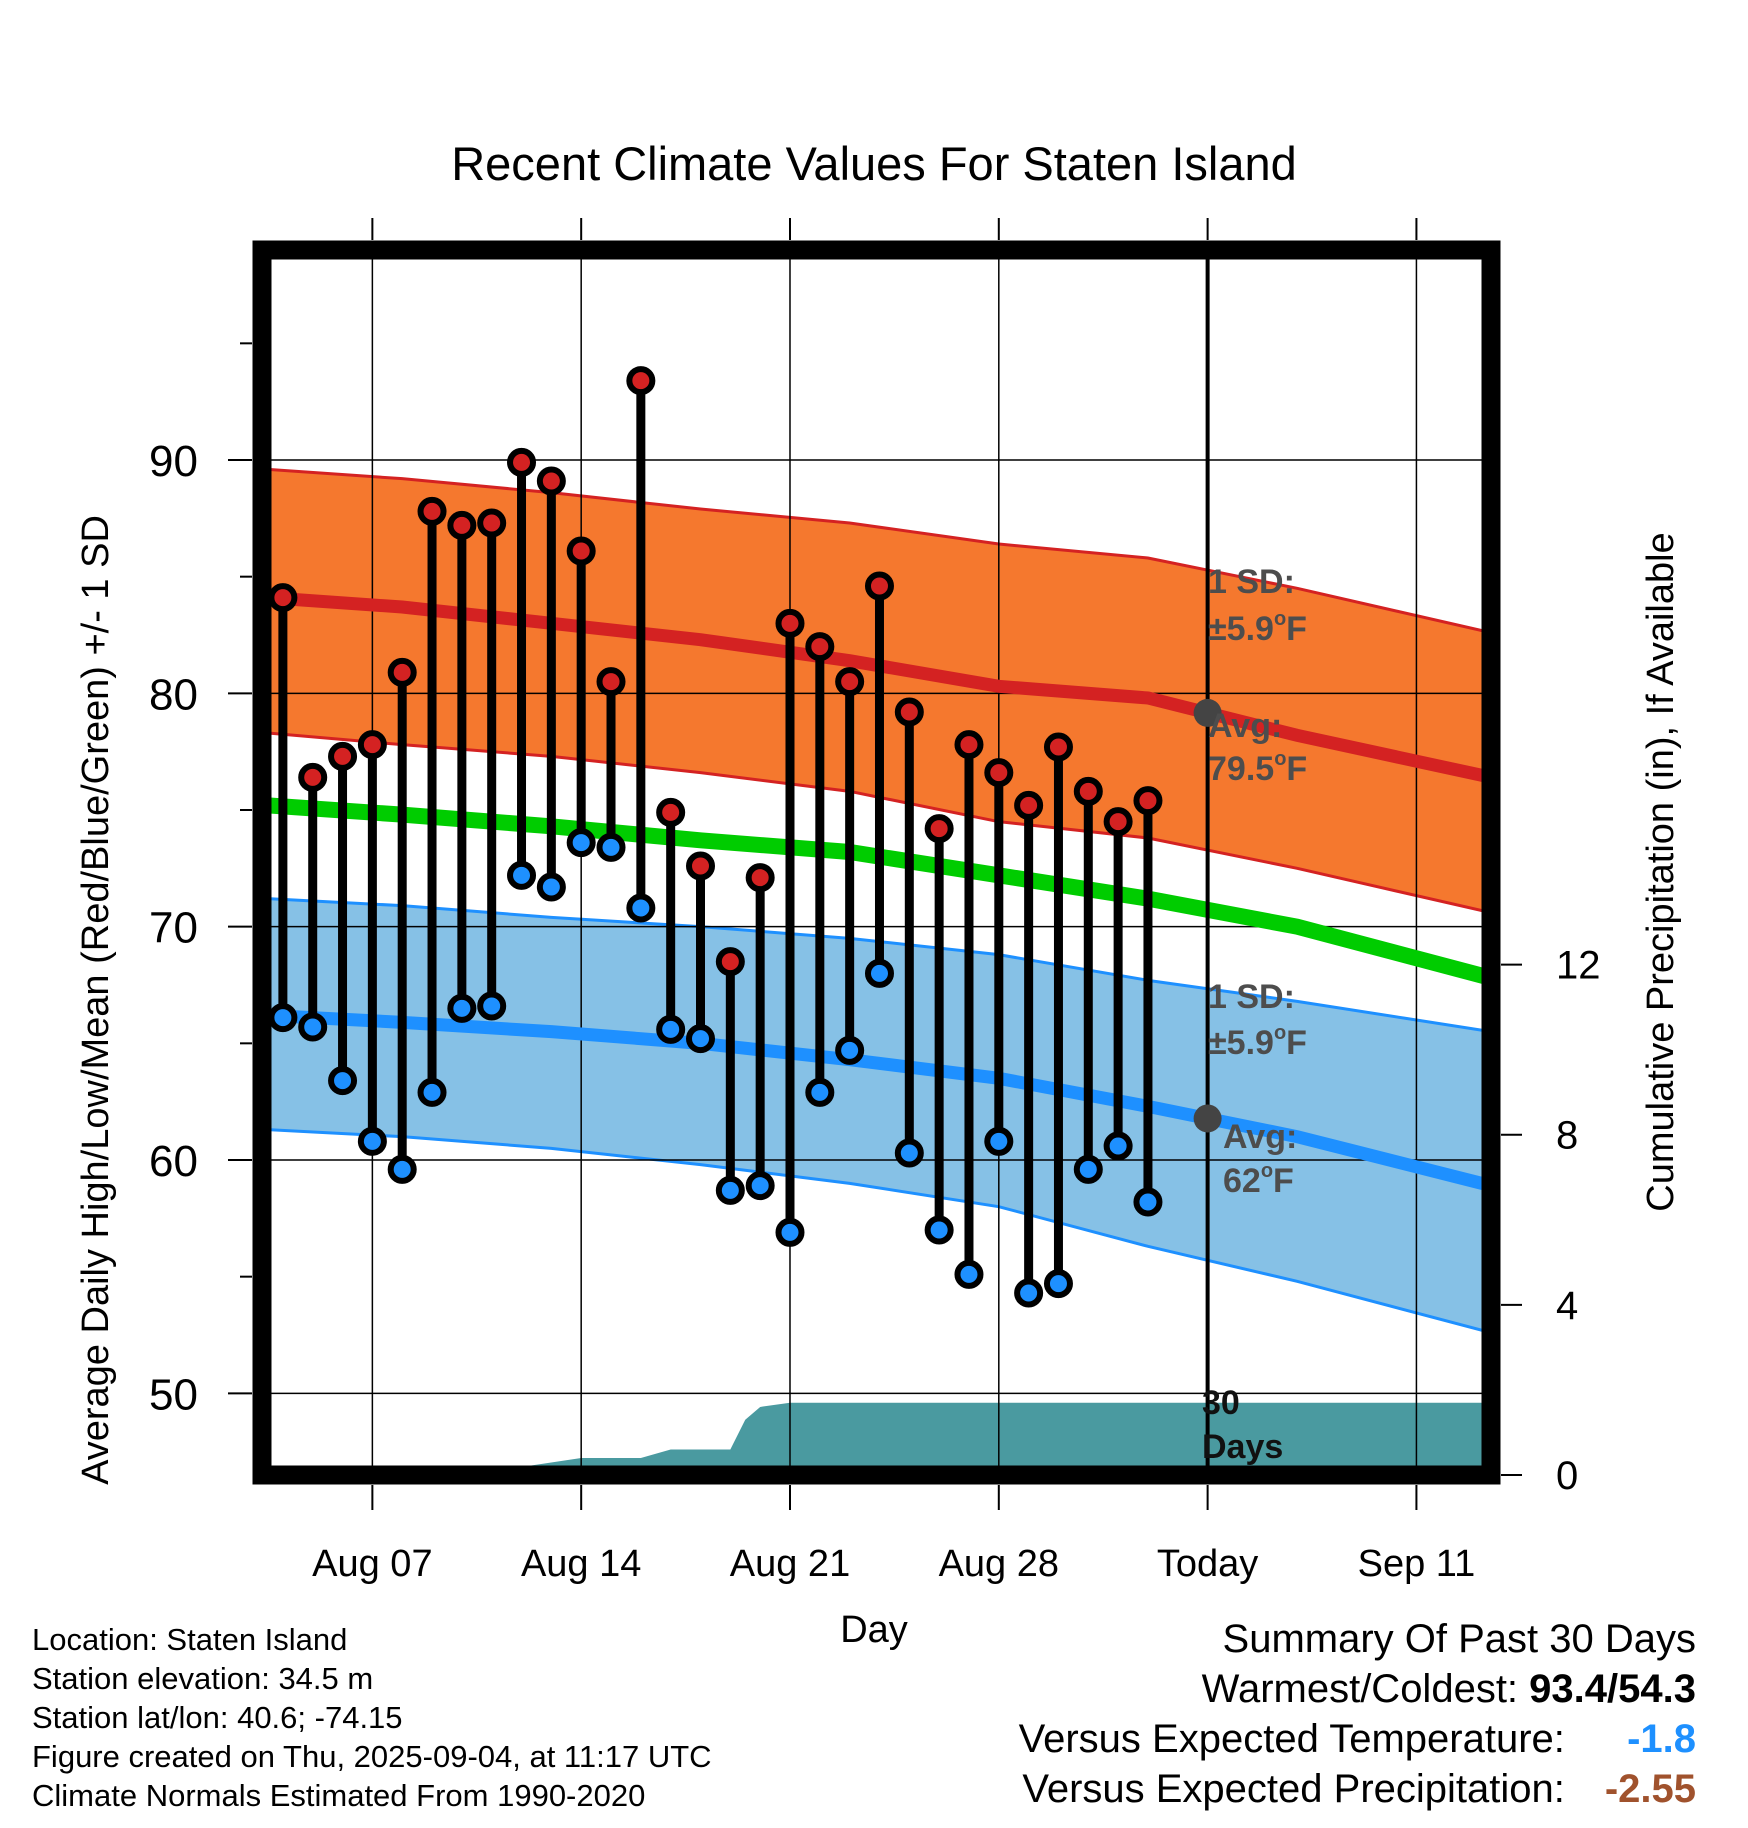  Describe the element at coordinates (1242, 1181) in the screenshot. I see `low-avg-annotation-number: 62` at that location.